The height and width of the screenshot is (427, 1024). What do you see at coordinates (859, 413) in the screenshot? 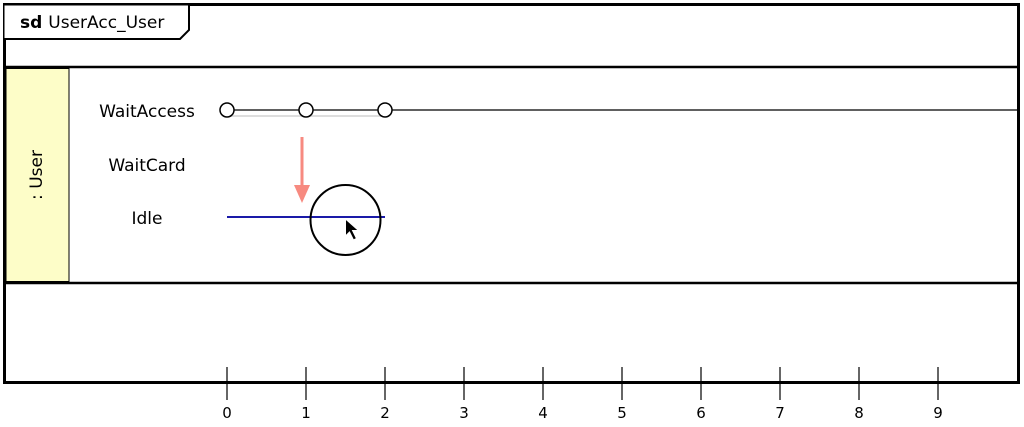
I see `axis-tick-label: 8` at bounding box center [859, 413].